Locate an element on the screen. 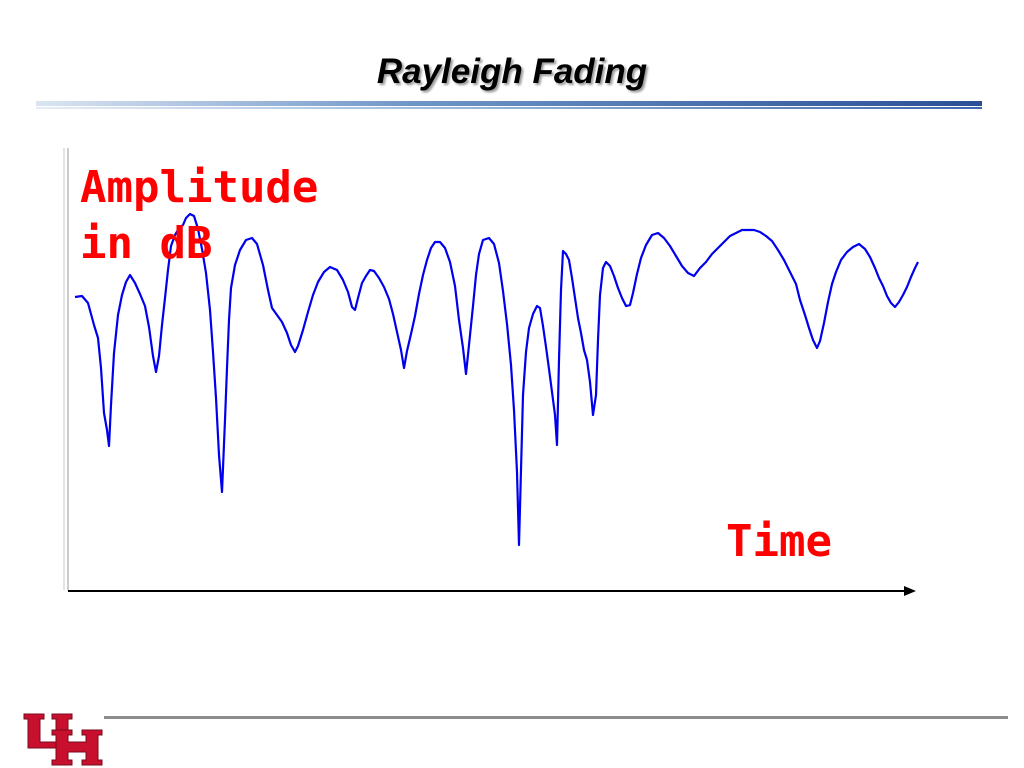 Image resolution: width=1024 pixels, height=768 pixels. x-axis-label: Time is located at coordinates (779, 541).